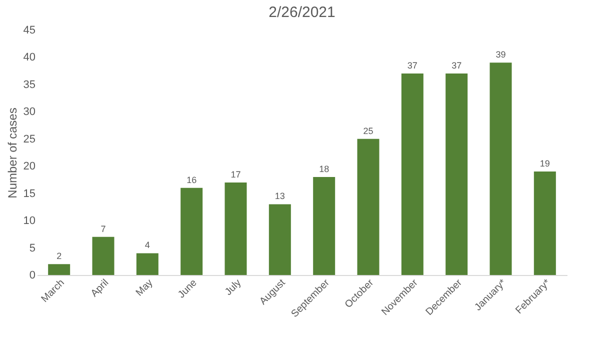  I want to click on y-axis-title: Number of cases, so click(12, 153).